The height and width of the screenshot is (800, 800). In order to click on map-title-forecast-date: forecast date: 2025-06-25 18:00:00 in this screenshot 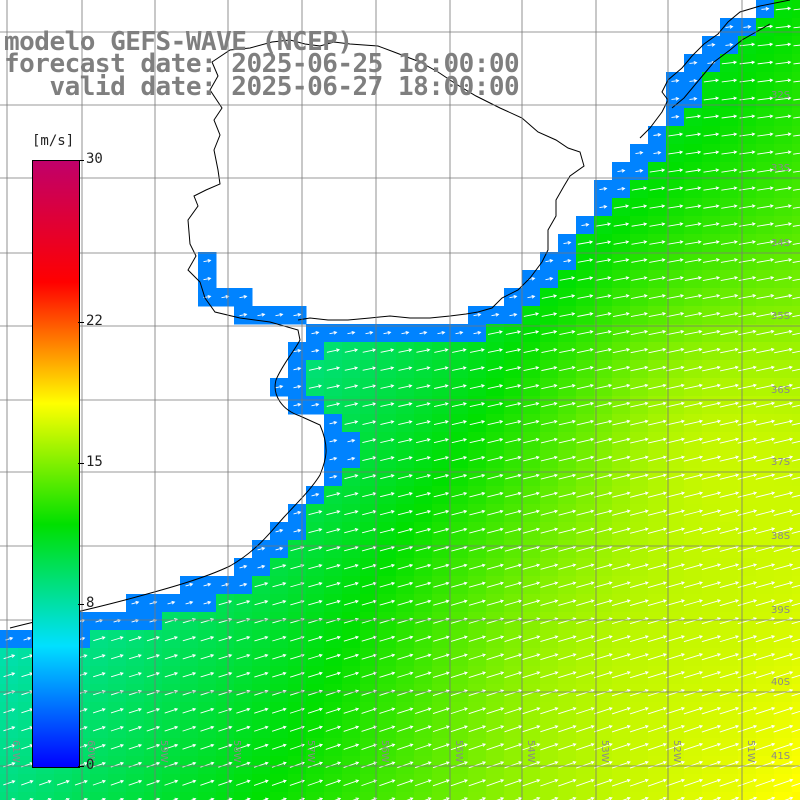, I will do `click(262, 64)`.